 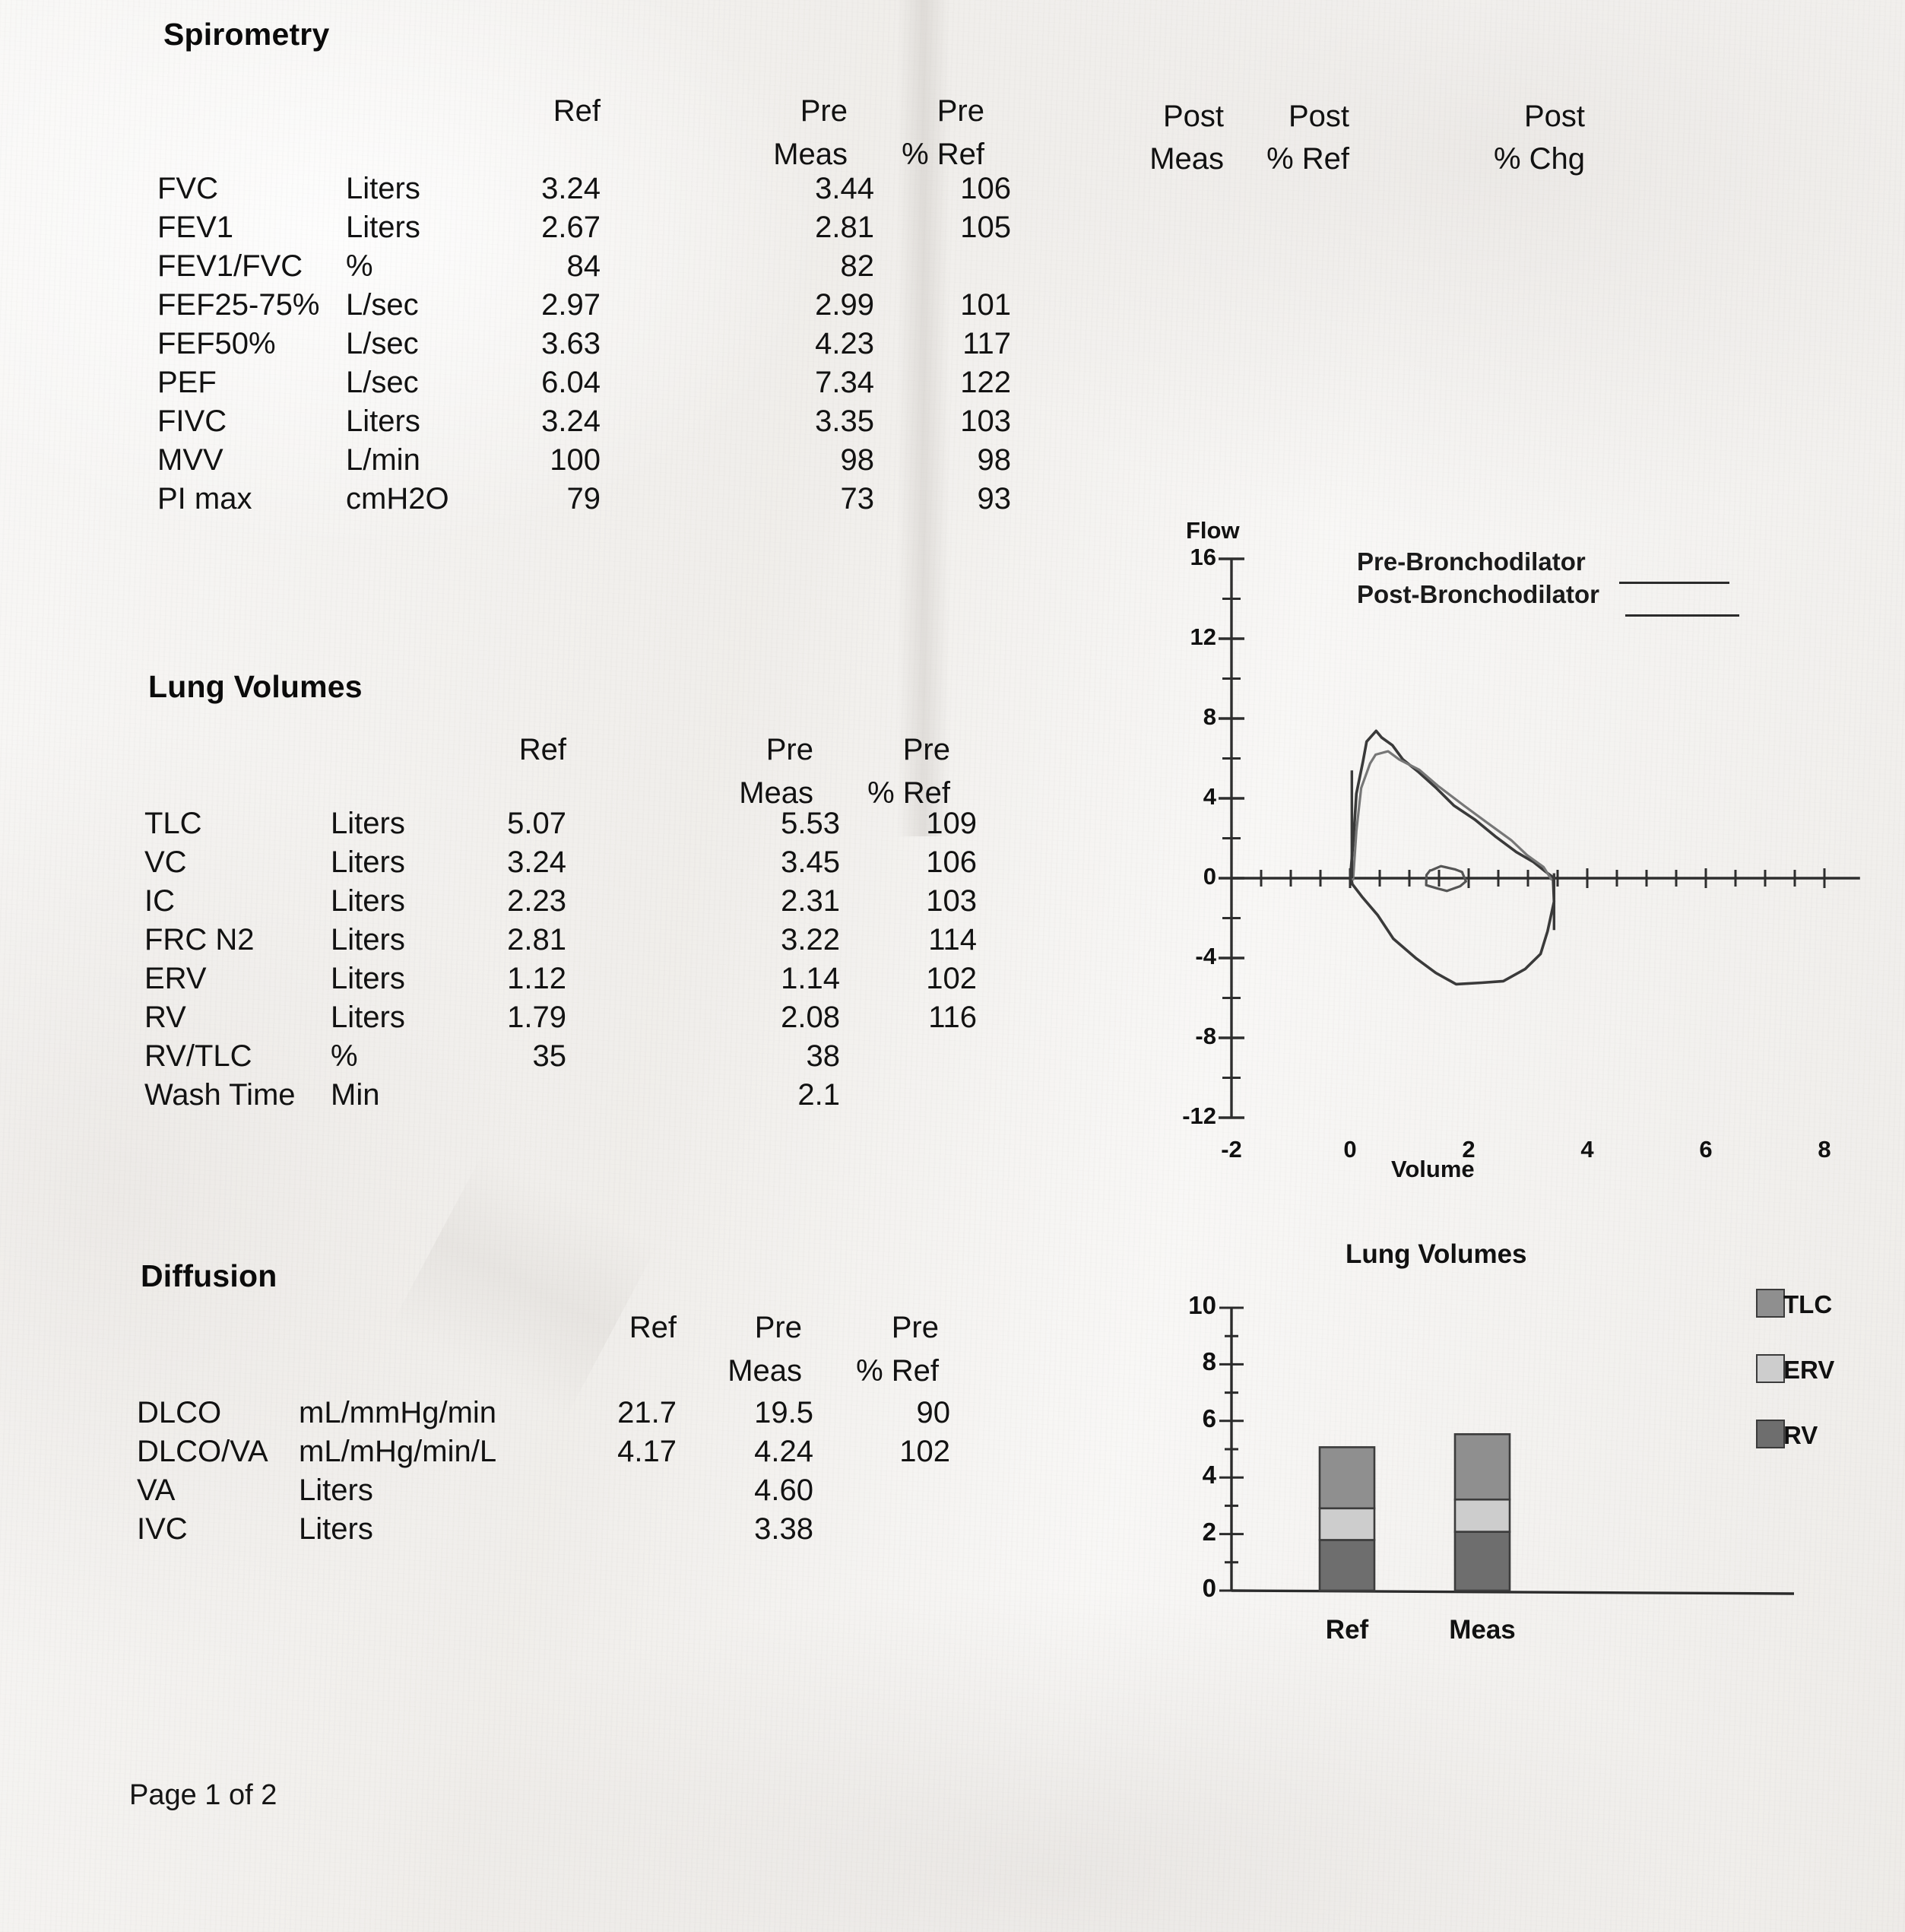 What do you see at coordinates (1554, 117) in the screenshot?
I see `spirometry-header-post-pctchg-line1: Post` at bounding box center [1554, 117].